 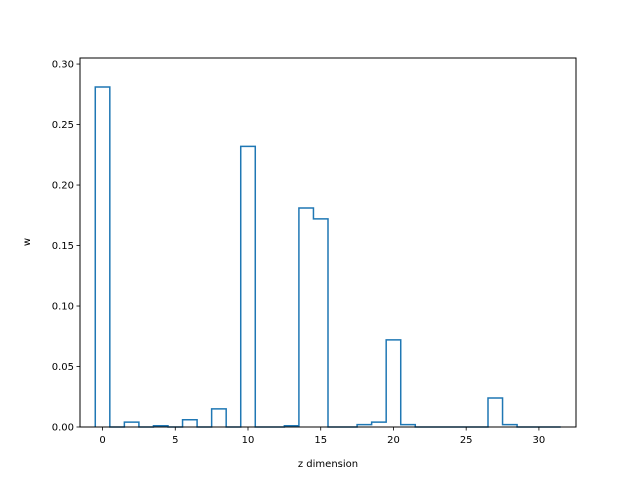 I want to click on y-tick-label: 0.25, so click(x=63, y=125).